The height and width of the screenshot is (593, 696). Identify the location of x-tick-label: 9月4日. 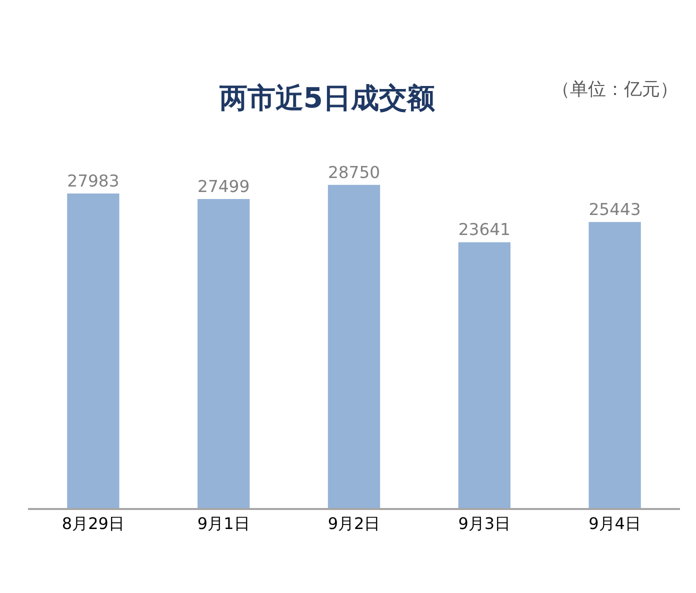
(614, 523).